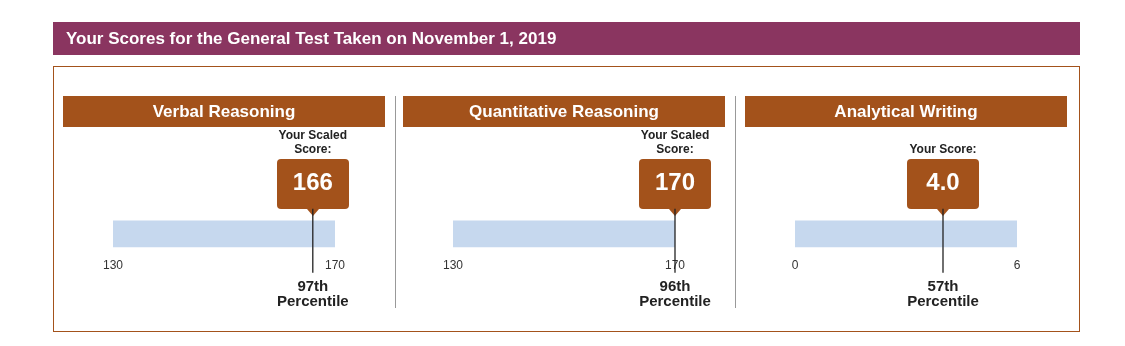  I want to click on chart-title: Verbal Reasoning, so click(224, 111).